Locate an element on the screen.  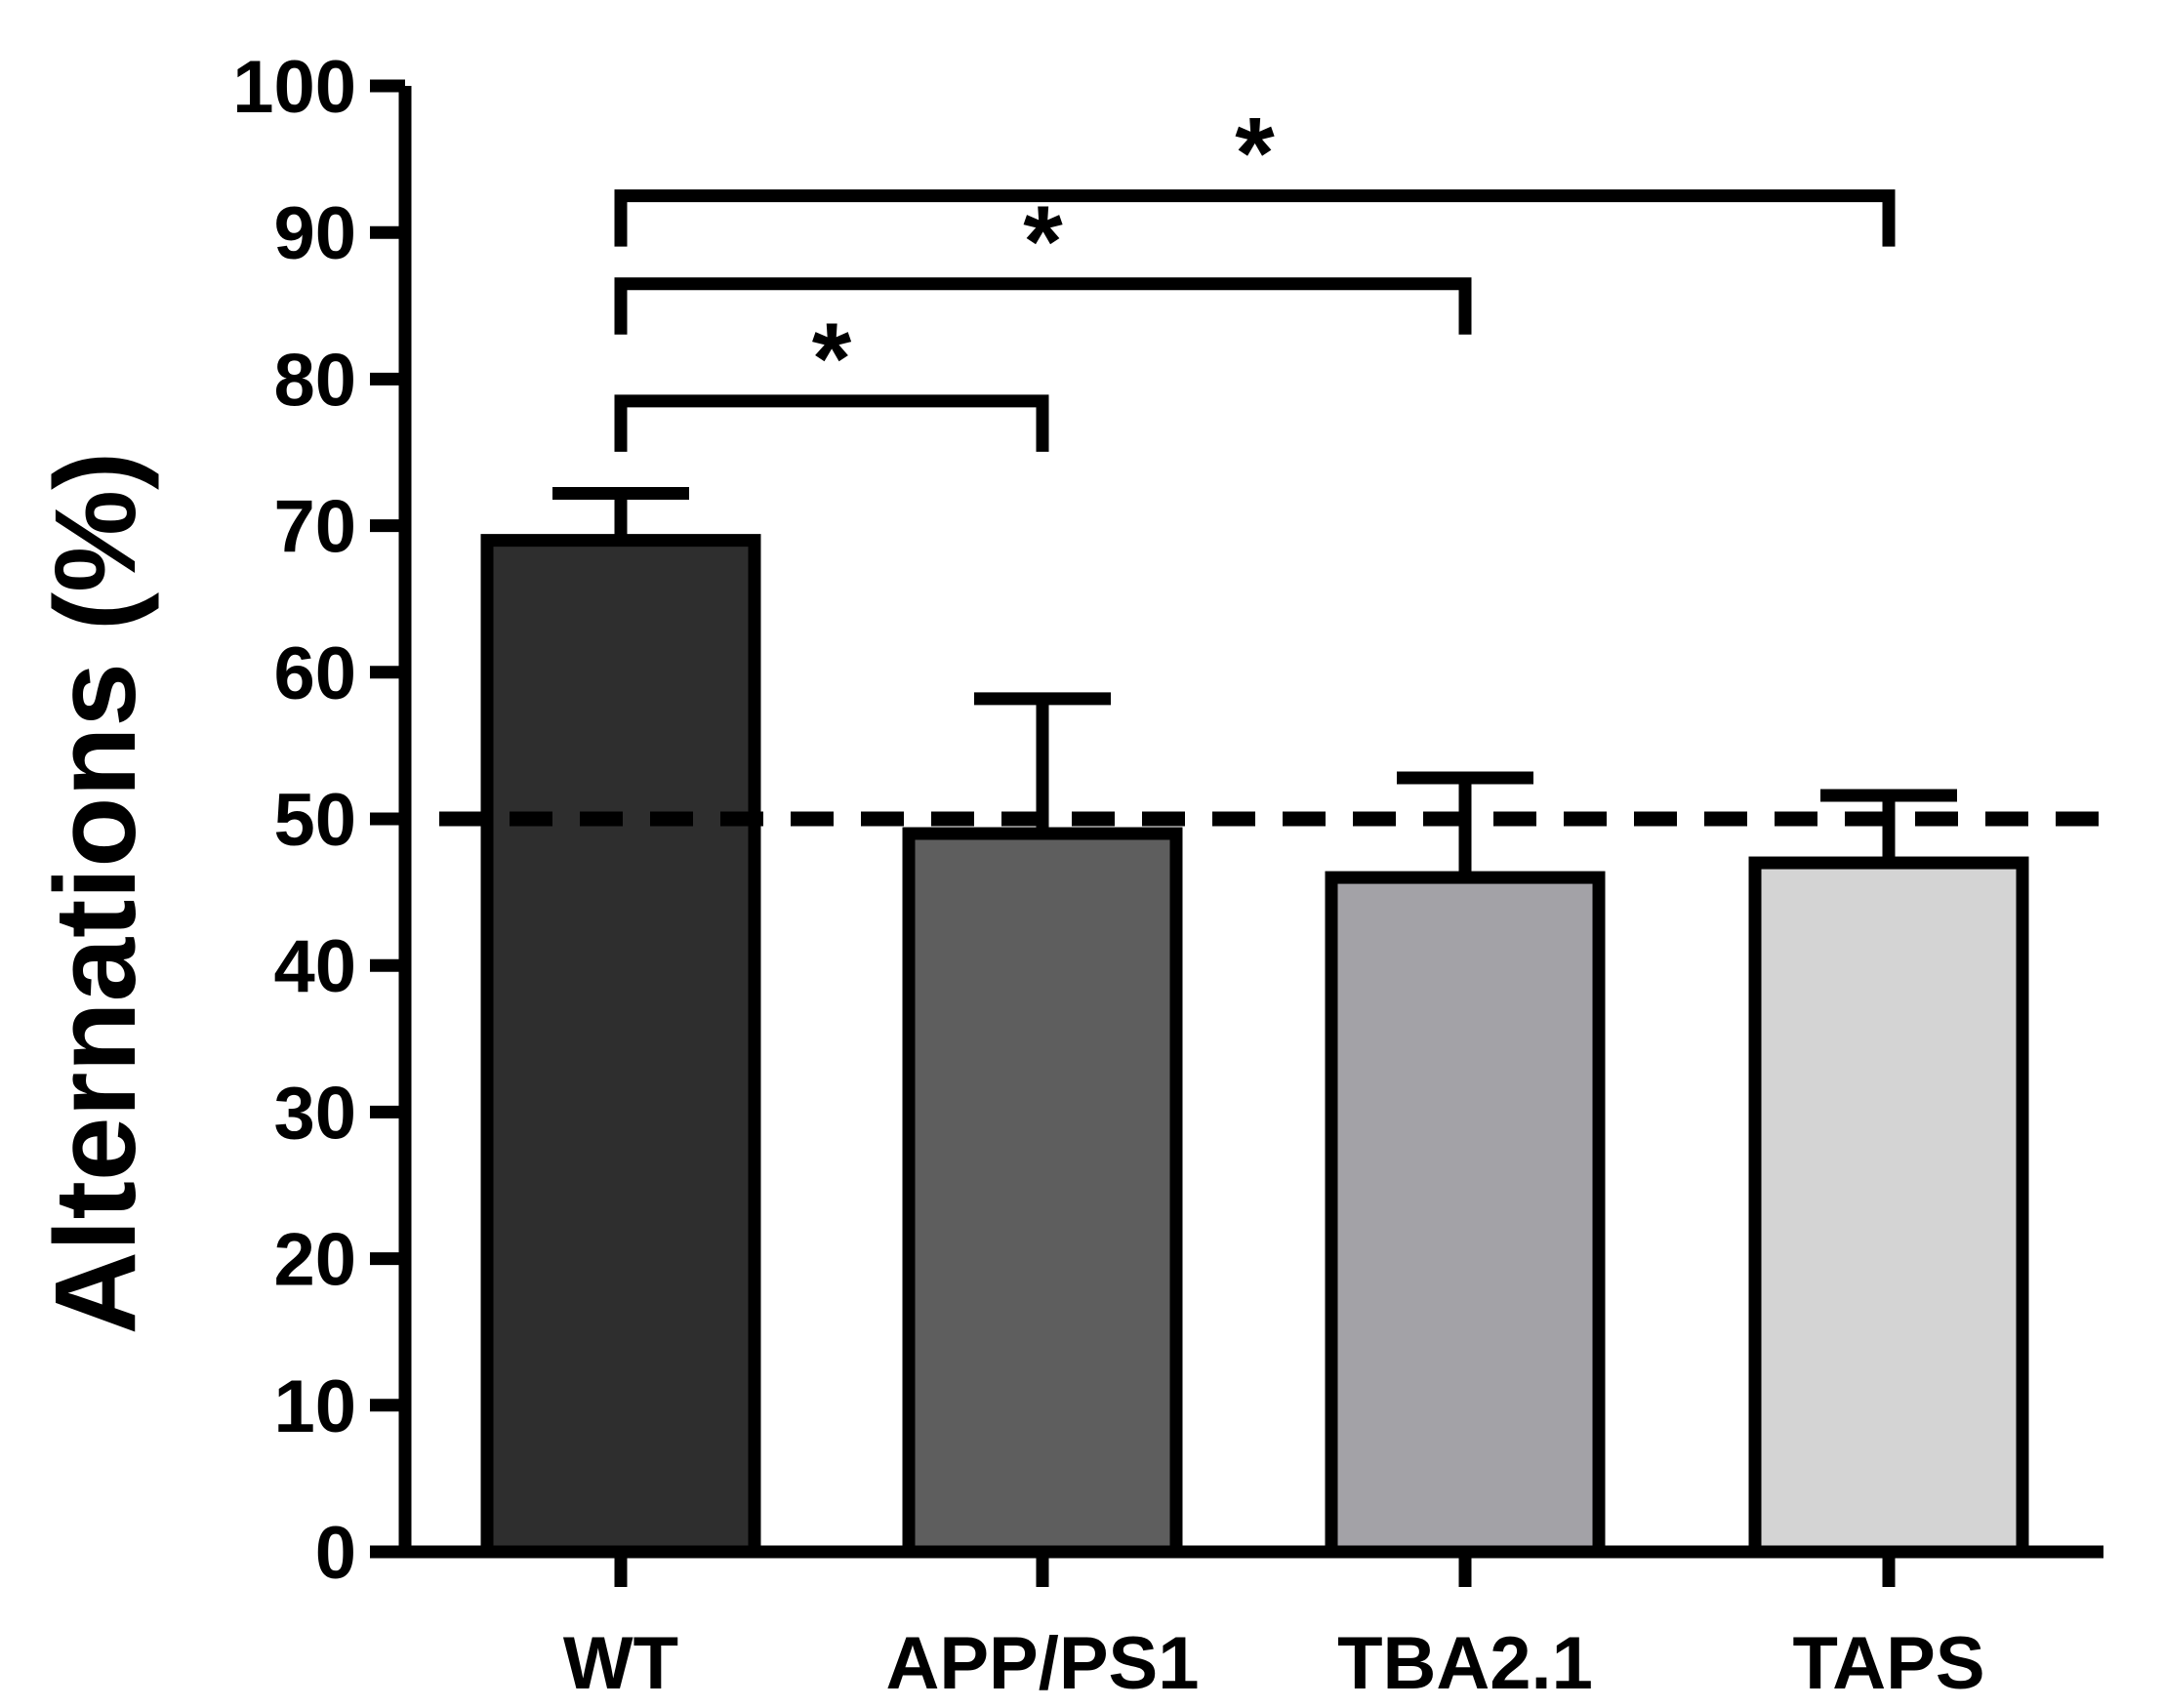
y-tick-label: 20 is located at coordinates (314, 1260).